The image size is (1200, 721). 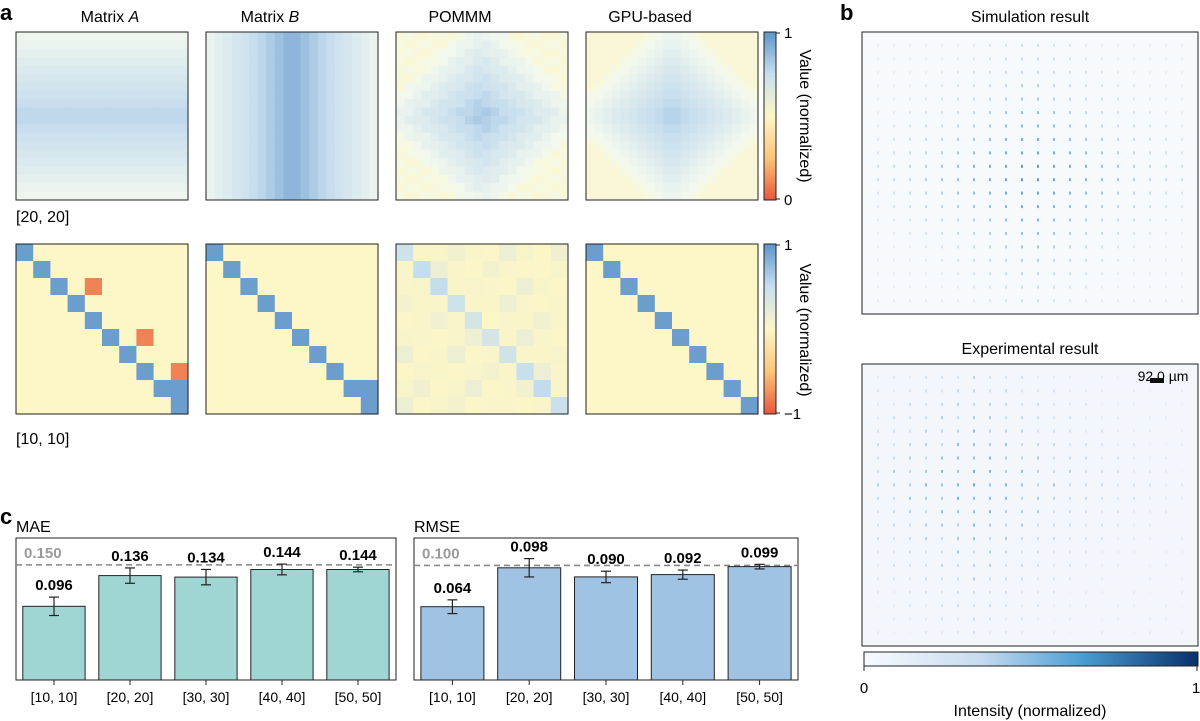 I want to click on colorbar-row2-max: 1, so click(x=788, y=245).